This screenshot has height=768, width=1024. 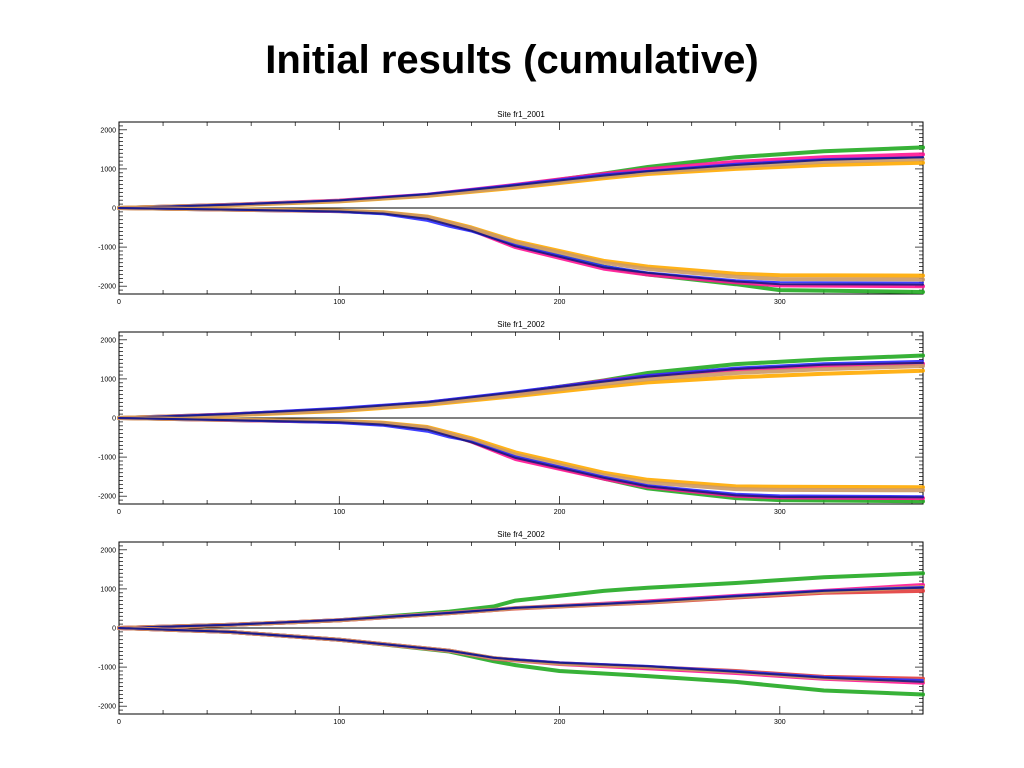 I want to click on series-line-red, so click(x=521, y=653).